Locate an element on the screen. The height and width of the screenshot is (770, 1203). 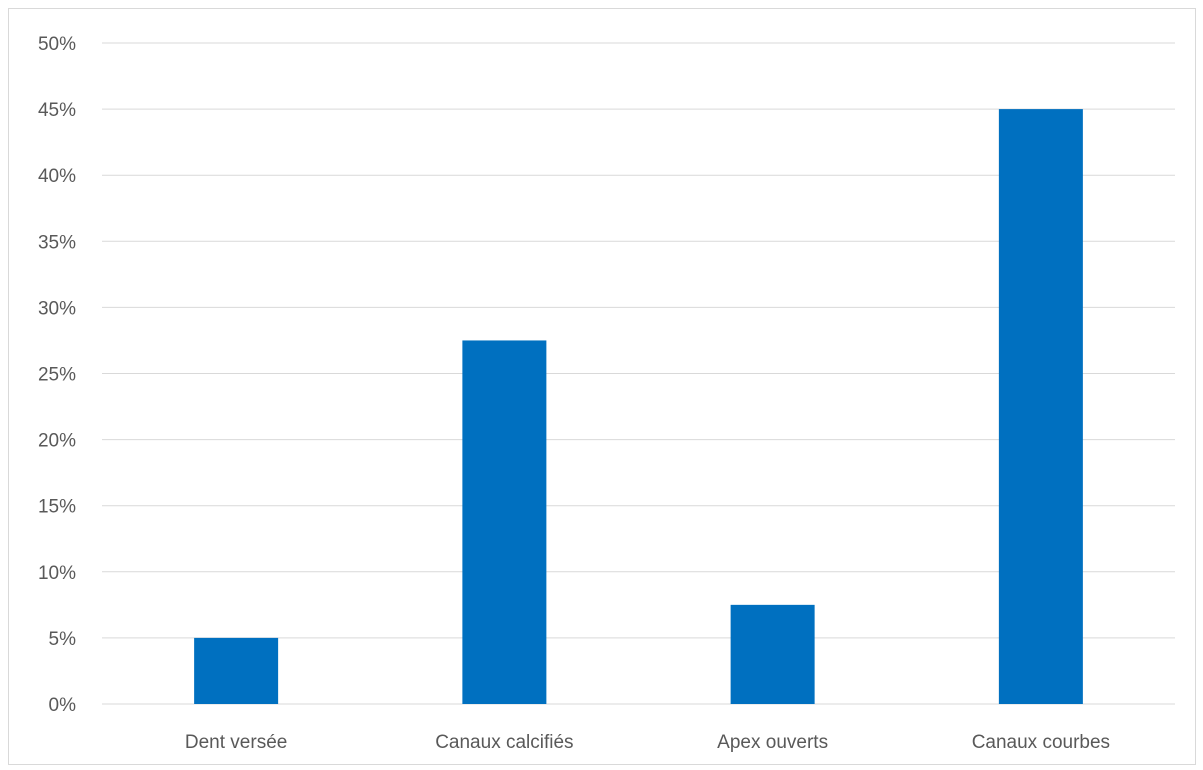
y-tick-label: 10% is located at coordinates (57, 573).